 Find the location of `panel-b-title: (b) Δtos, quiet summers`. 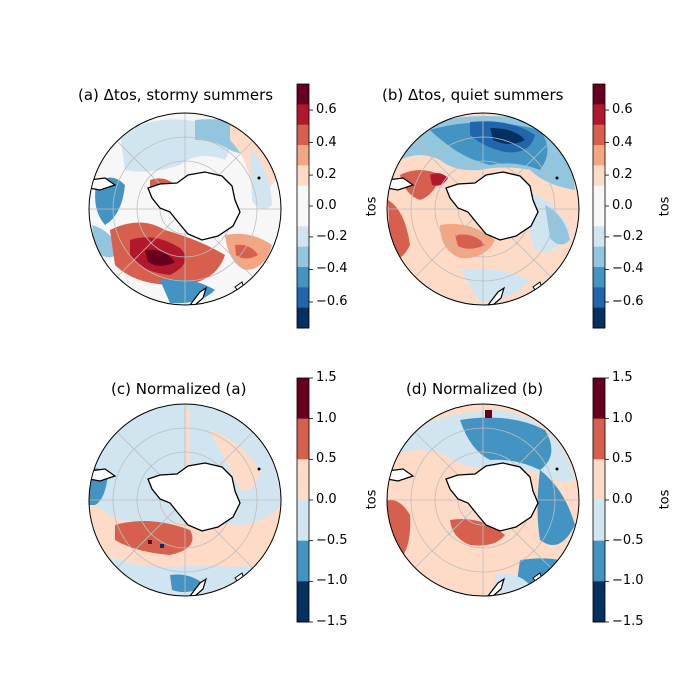

panel-b-title: (b) Δtos, quiet summers is located at coordinates (473, 95).